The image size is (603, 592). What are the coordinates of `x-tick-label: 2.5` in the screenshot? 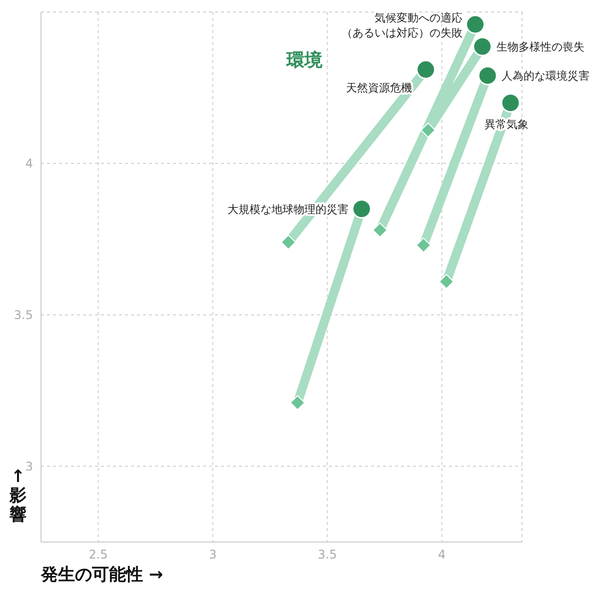 It's located at (98, 555).